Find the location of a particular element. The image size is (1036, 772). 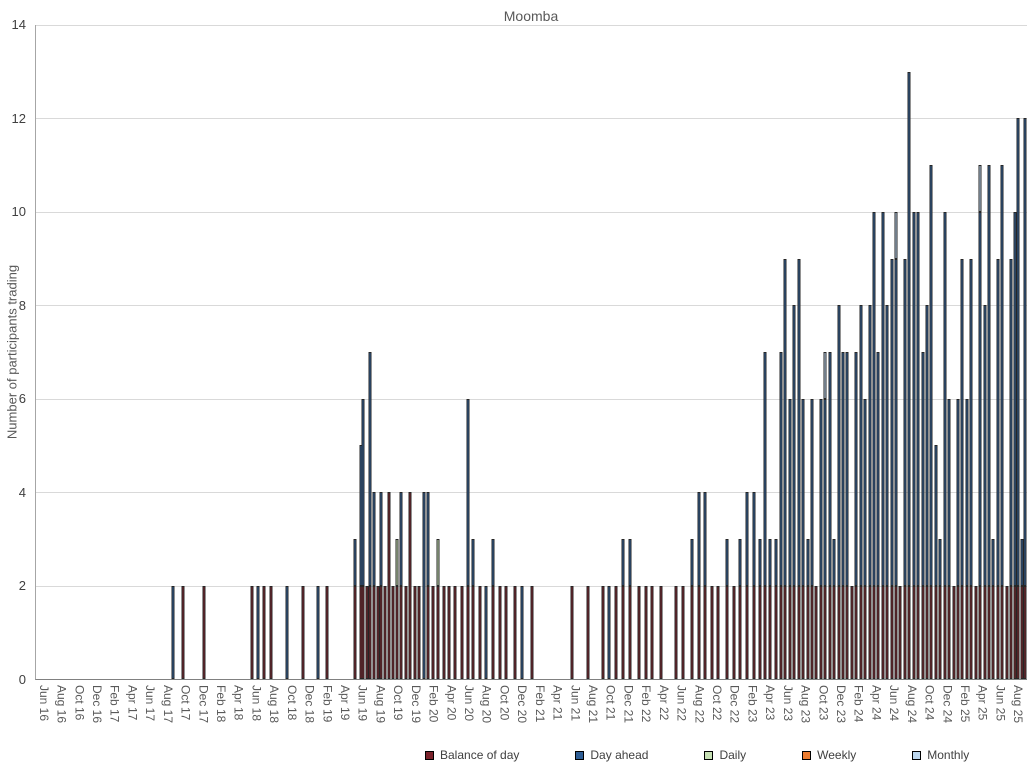

x-tick-label: Oct 22 is located at coordinates (717, 703).